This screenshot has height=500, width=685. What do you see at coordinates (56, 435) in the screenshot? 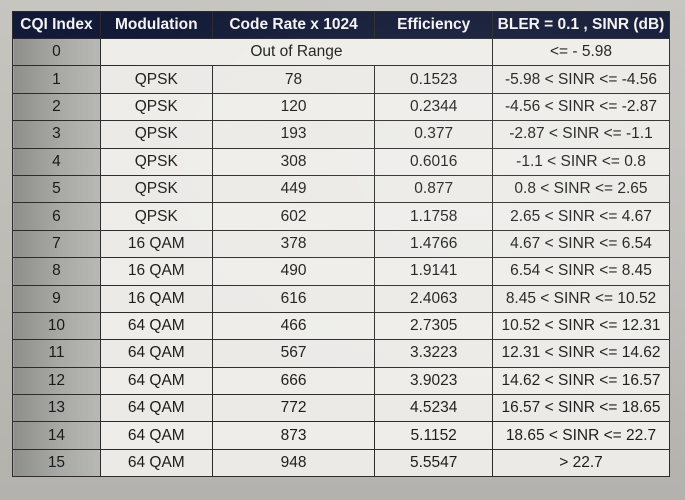
I see `cell-cqi-index: 14` at bounding box center [56, 435].